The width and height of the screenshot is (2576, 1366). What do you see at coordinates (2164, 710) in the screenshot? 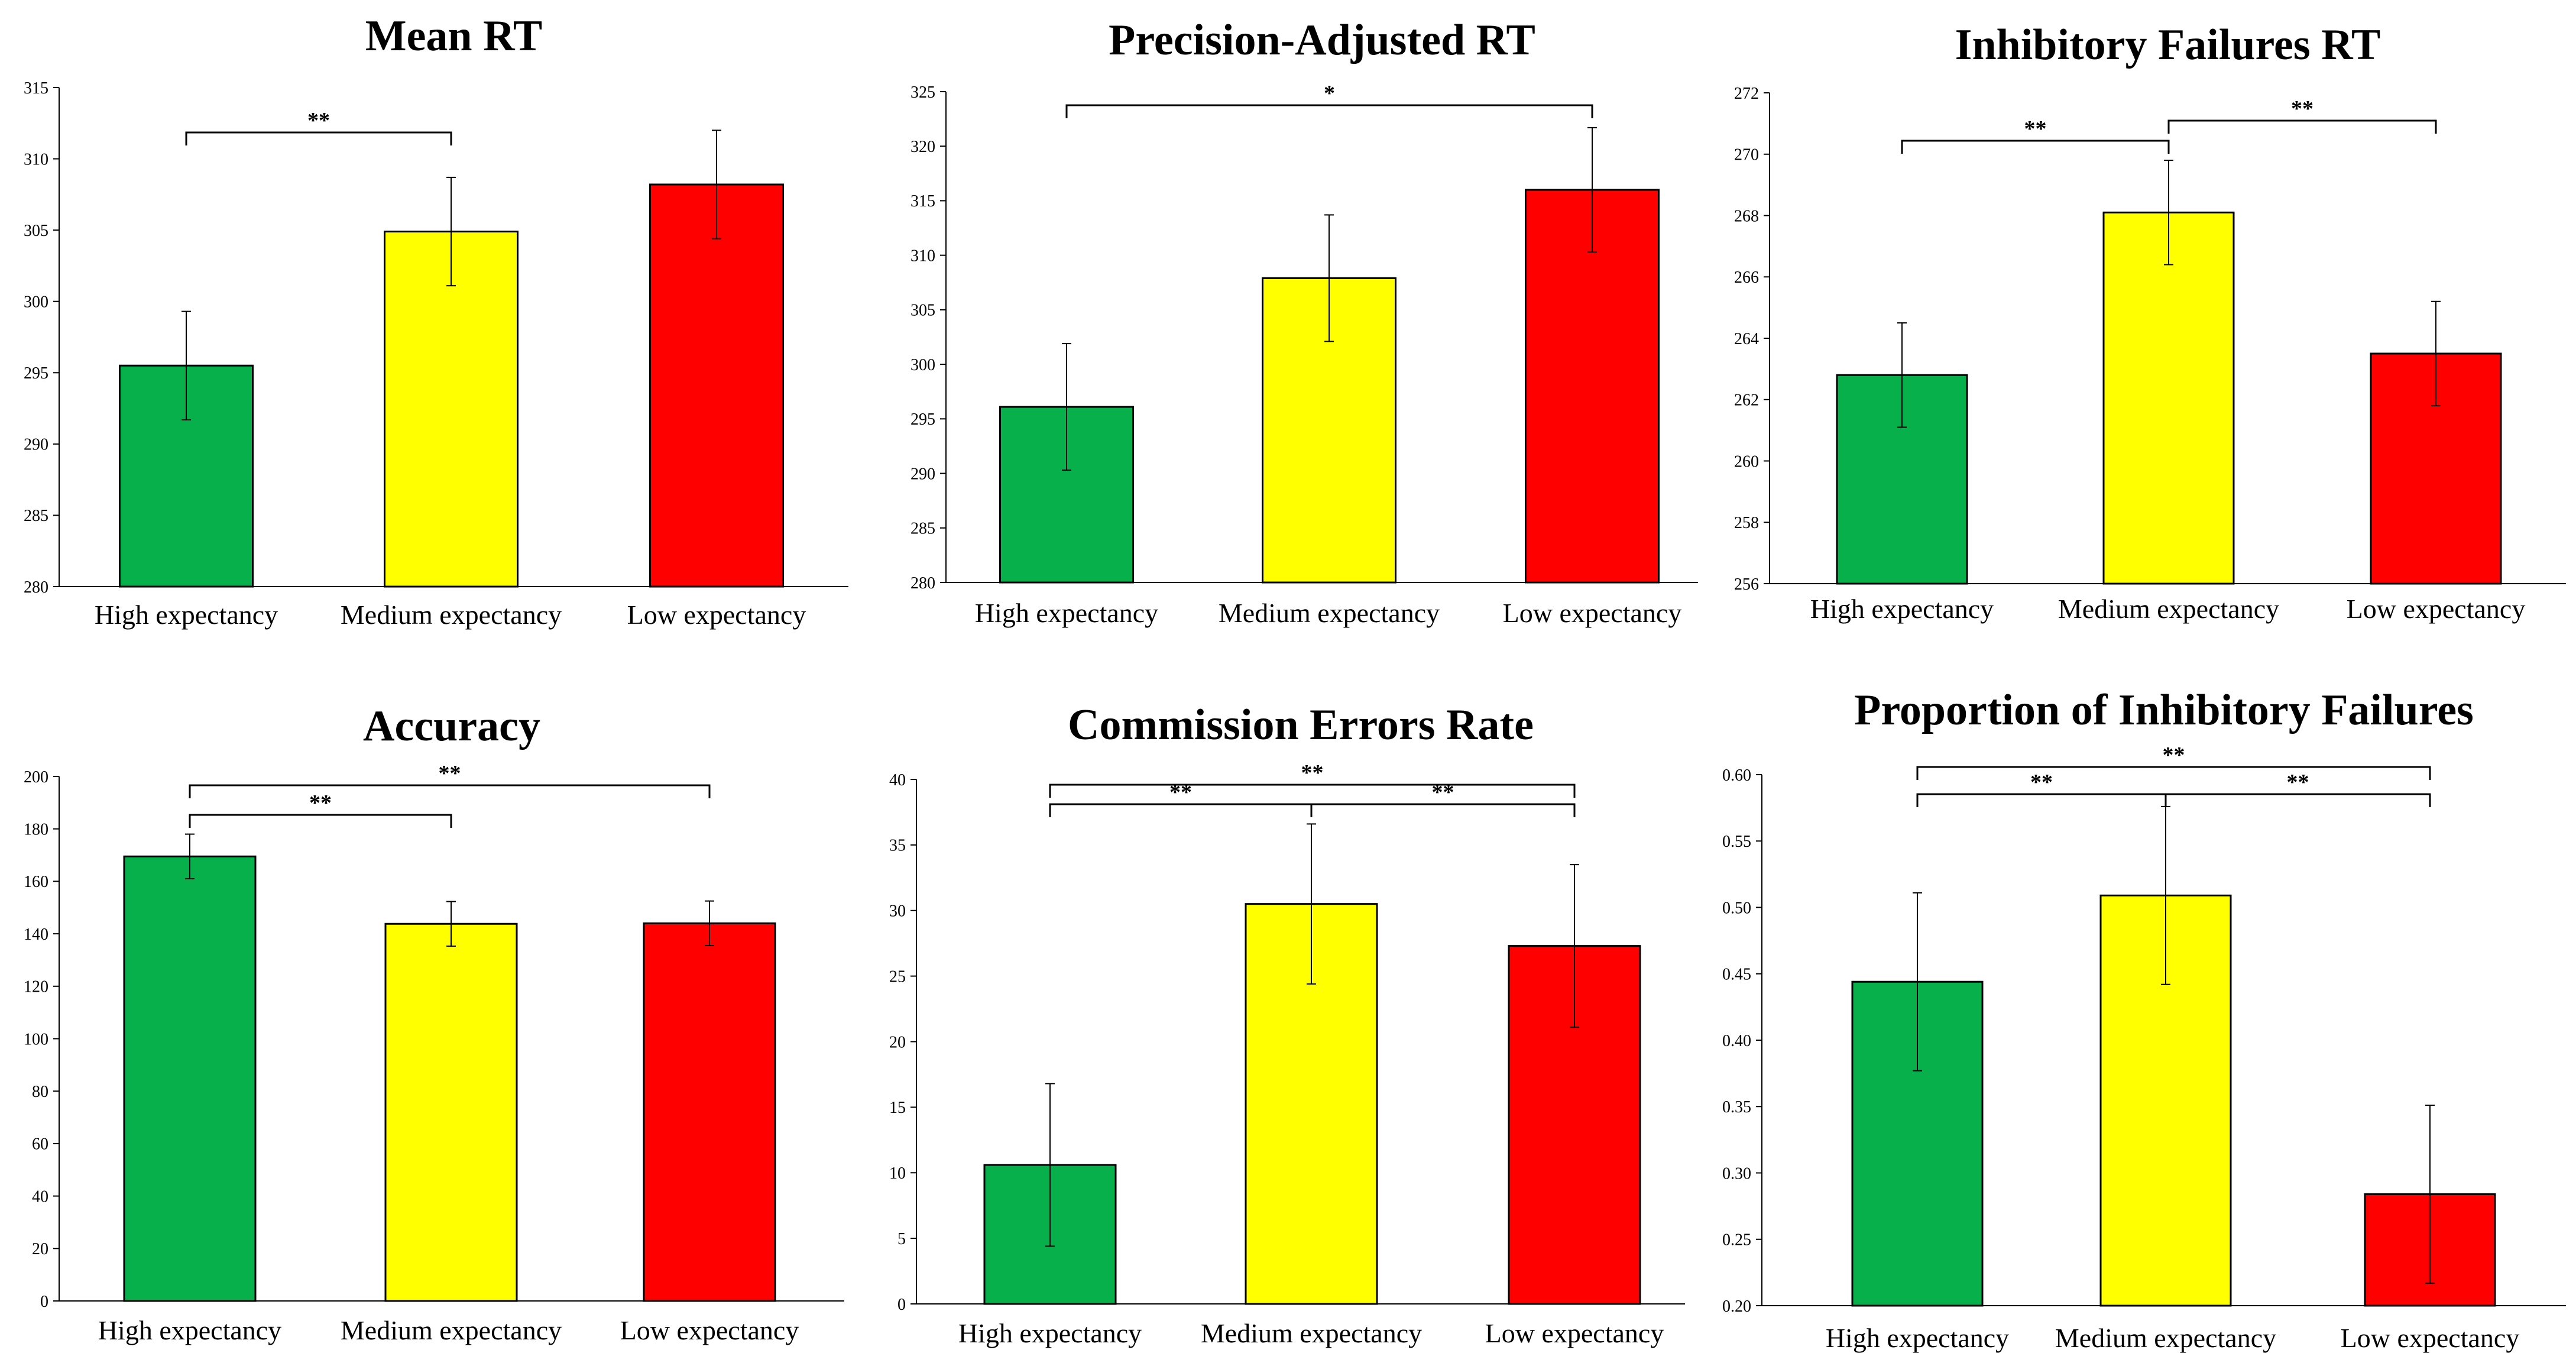
I see `chart-title: Proportion of Inhibitory Failures` at bounding box center [2164, 710].